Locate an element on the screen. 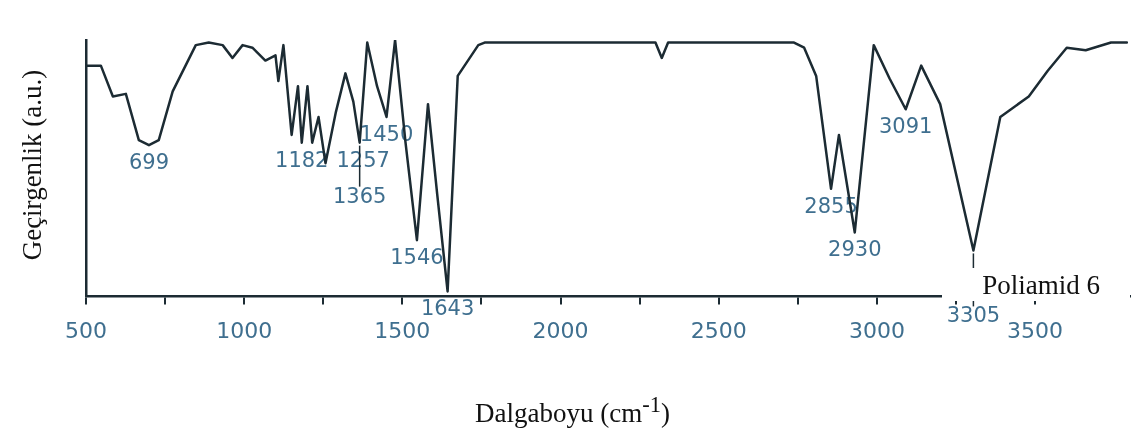 The width and height of the screenshot is (1145, 439). x-tick-label: 2500 is located at coordinates (718, 330).